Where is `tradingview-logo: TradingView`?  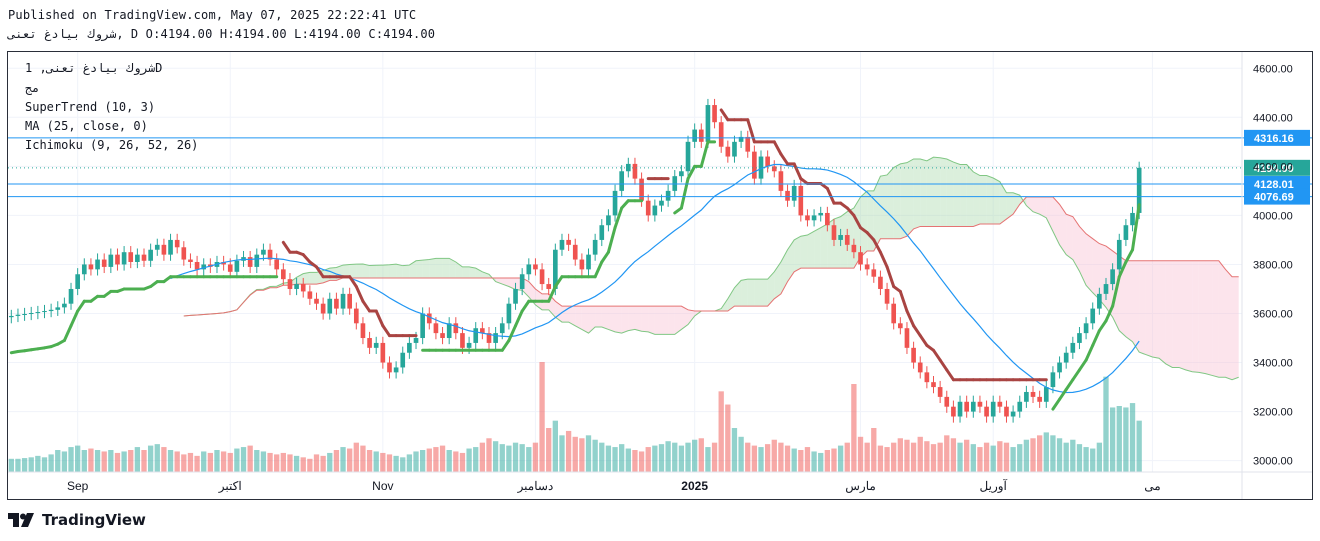
tradingview-logo: TradingView is located at coordinates (77, 520).